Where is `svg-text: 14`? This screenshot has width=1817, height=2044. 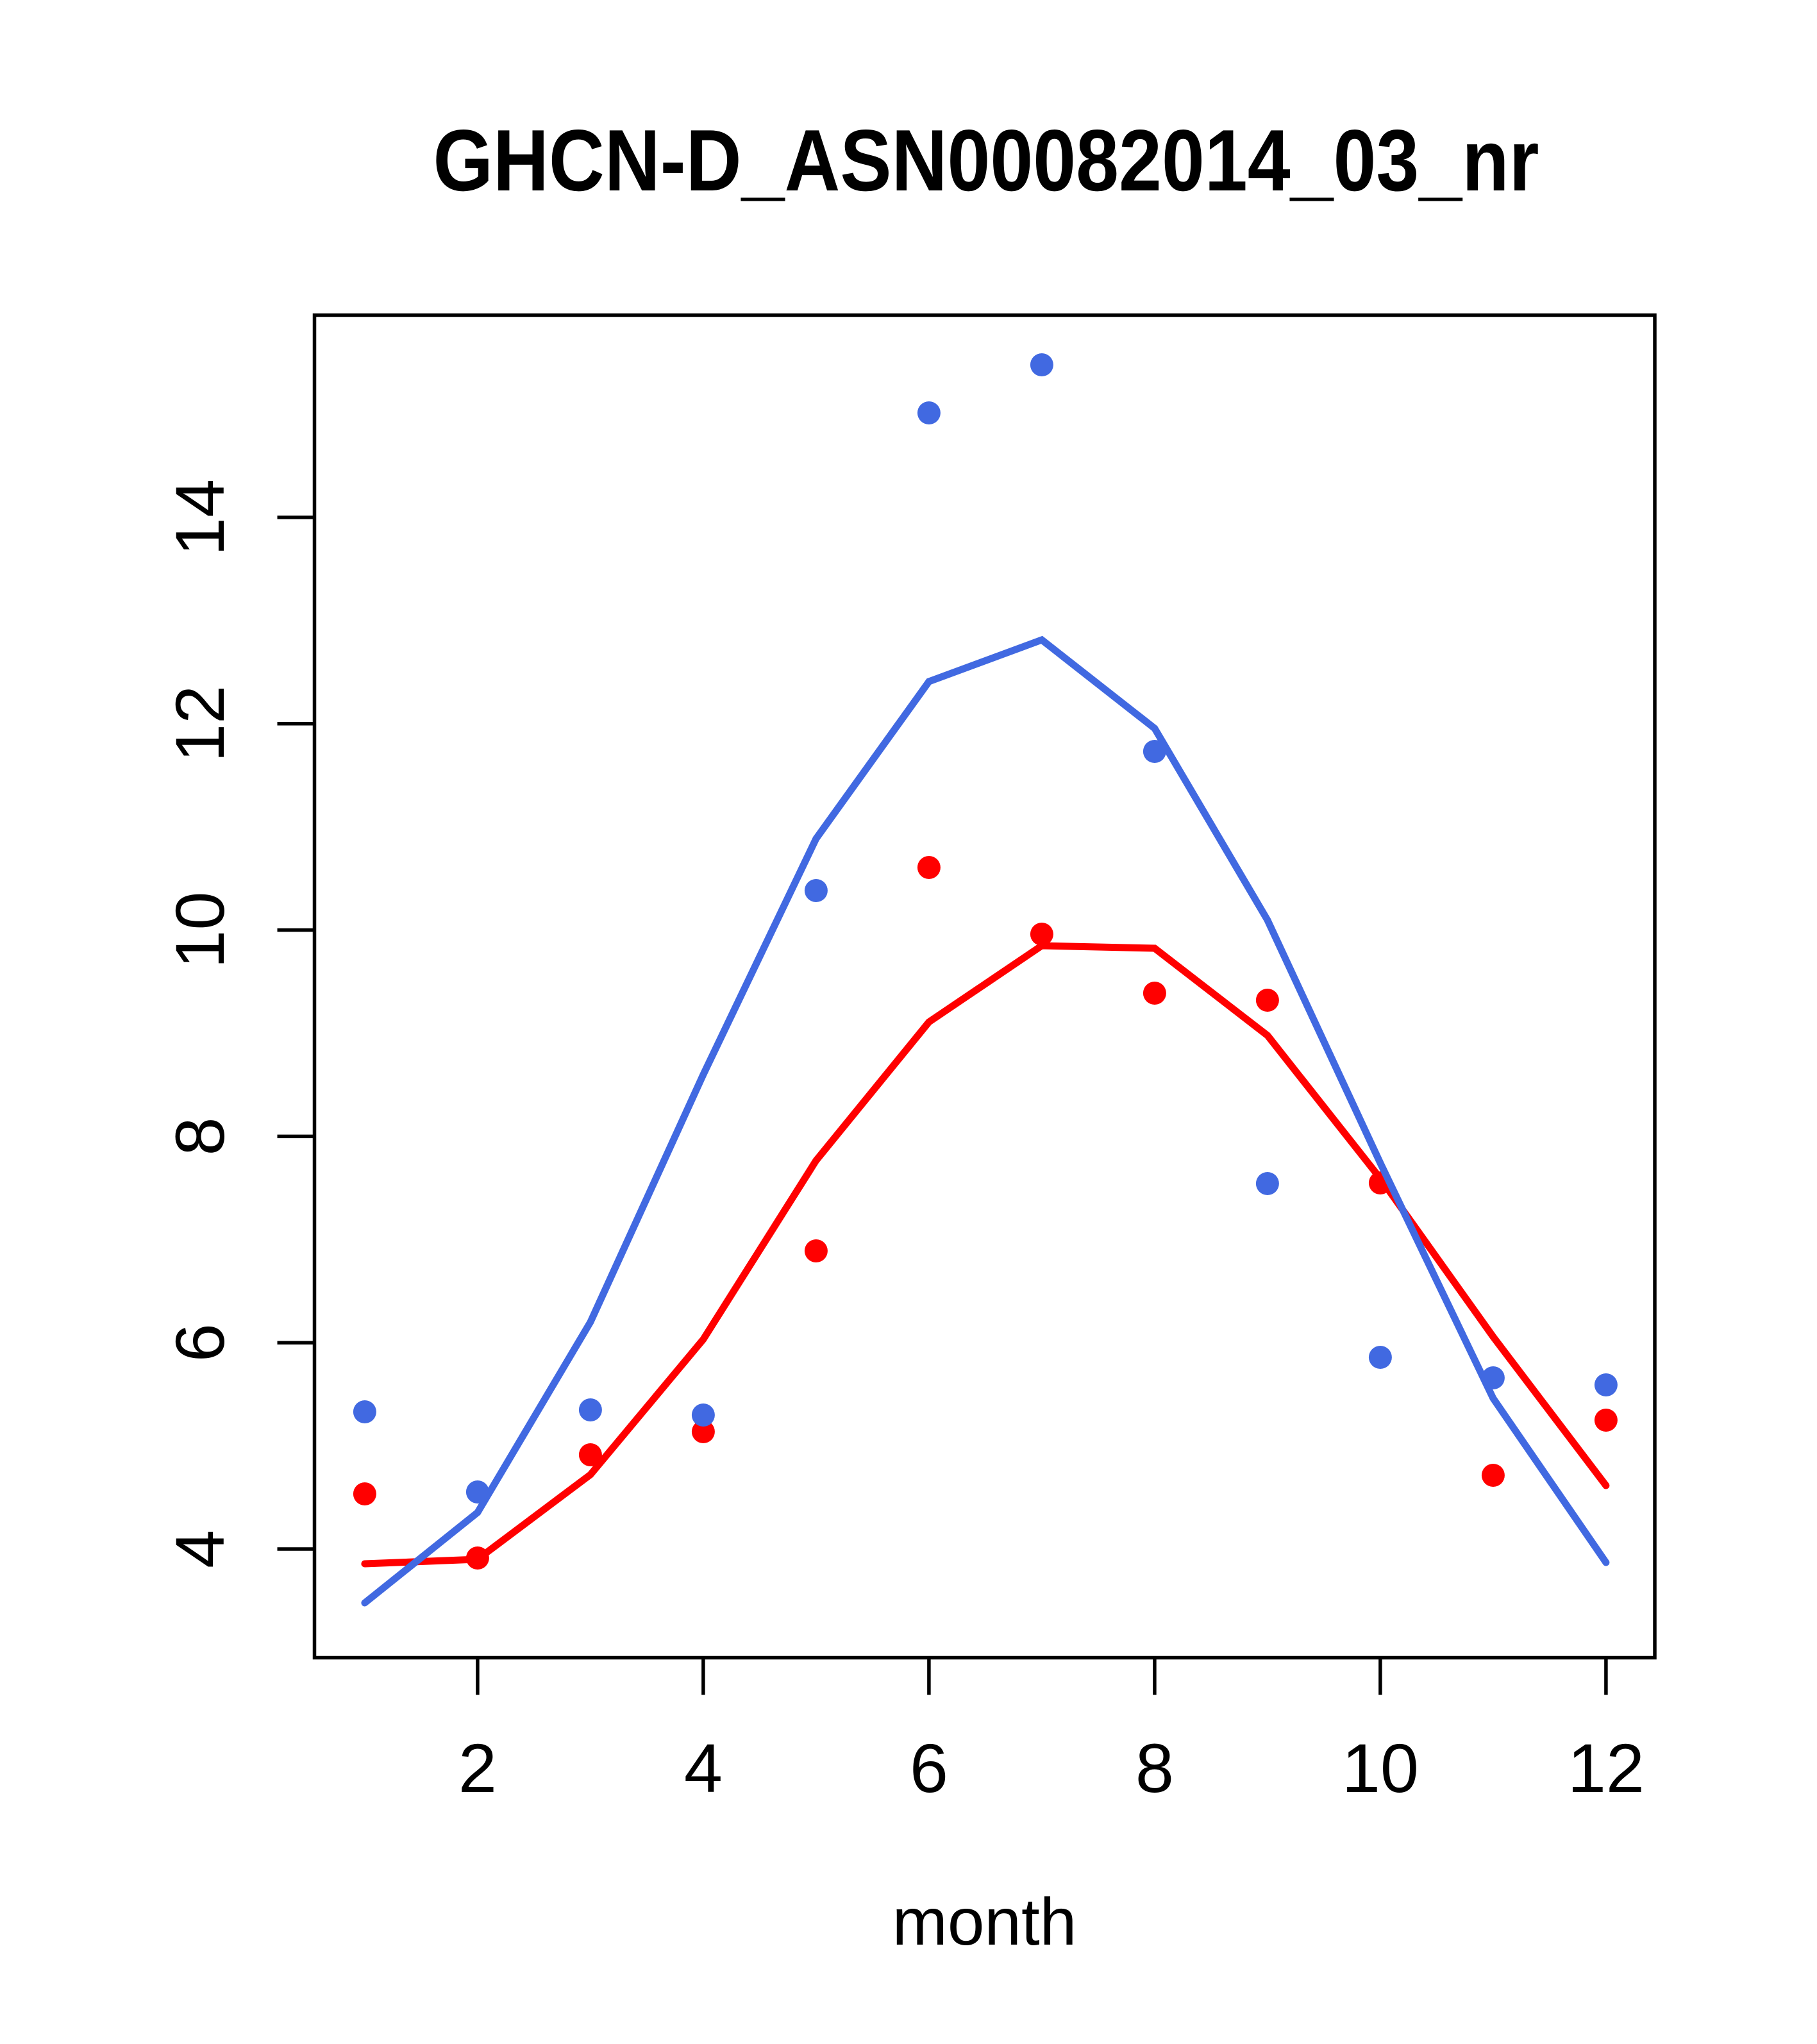 svg-text: 14 is located at coordinates (200, 517).